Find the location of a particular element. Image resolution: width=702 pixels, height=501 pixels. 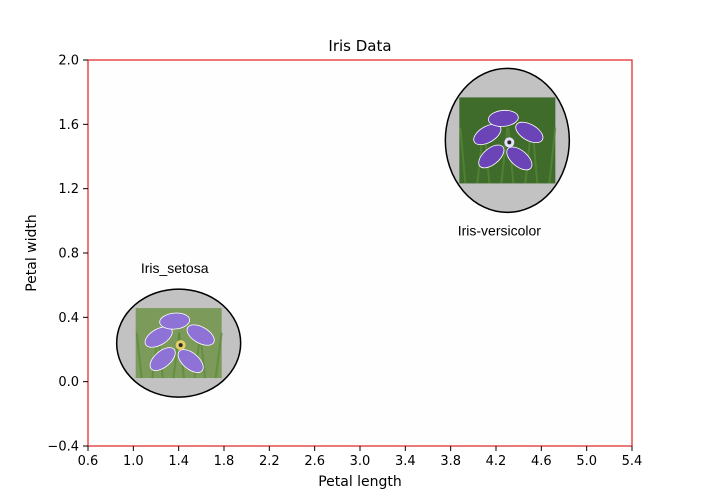

y-axis-label: Petal width is located at coordinates (32, 253).